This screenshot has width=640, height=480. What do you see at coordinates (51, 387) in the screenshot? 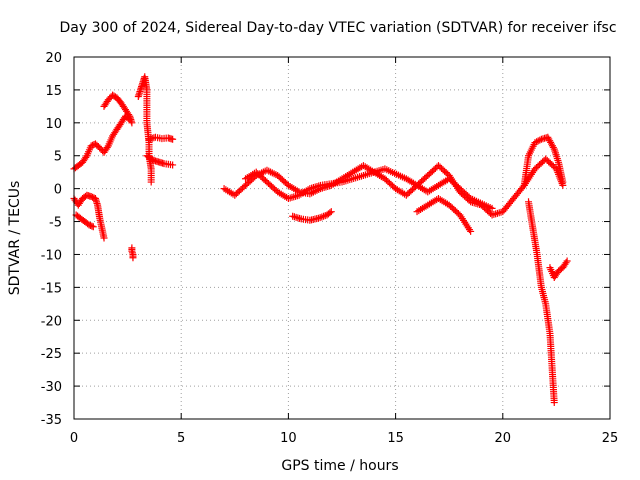
I see `y-tick-label: -30` at bounding box center [51, 387].